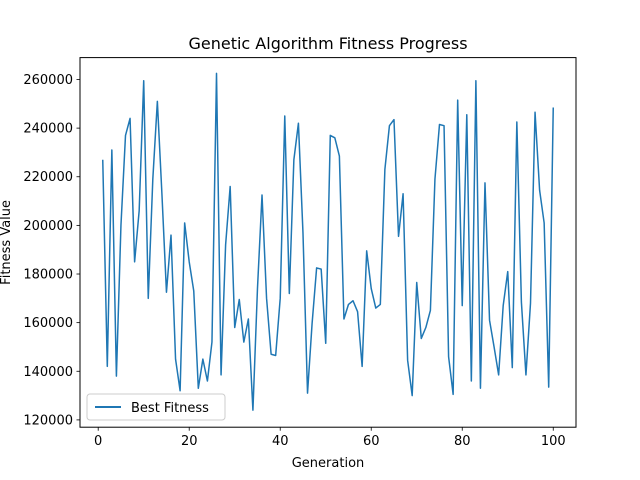  Describe the element at coordinates (328, 463) in the screenshot. I see `x-axis-label: Generation` at that location.